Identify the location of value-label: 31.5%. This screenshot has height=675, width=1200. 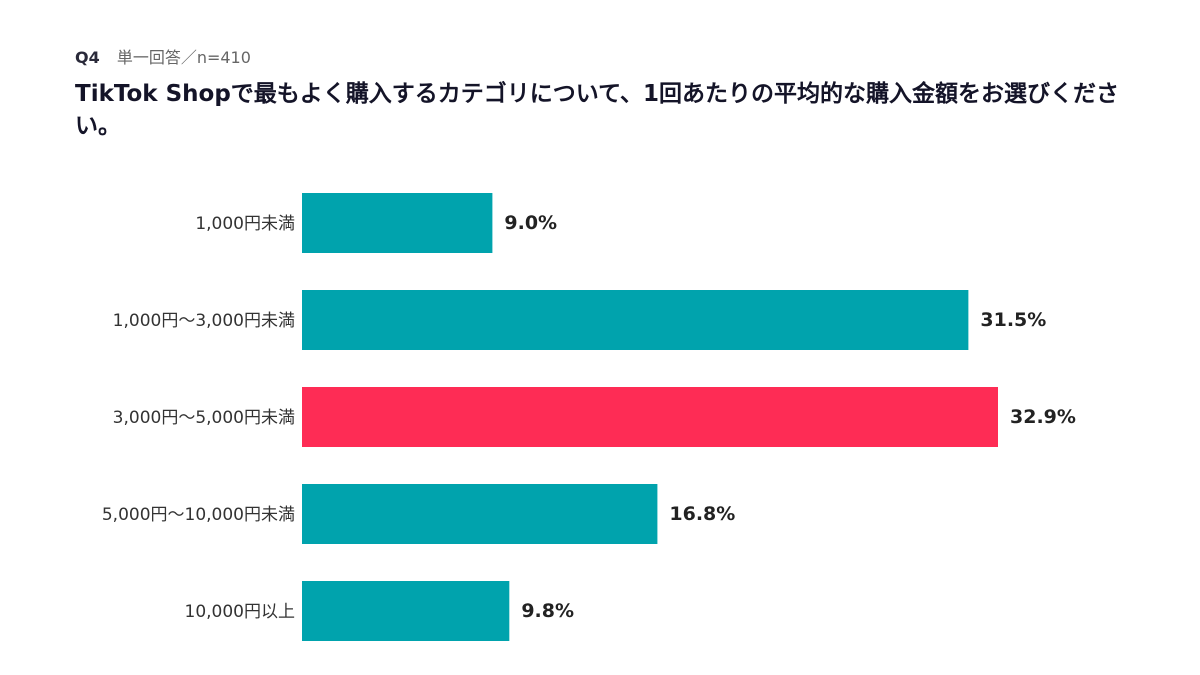
(1013, 320).